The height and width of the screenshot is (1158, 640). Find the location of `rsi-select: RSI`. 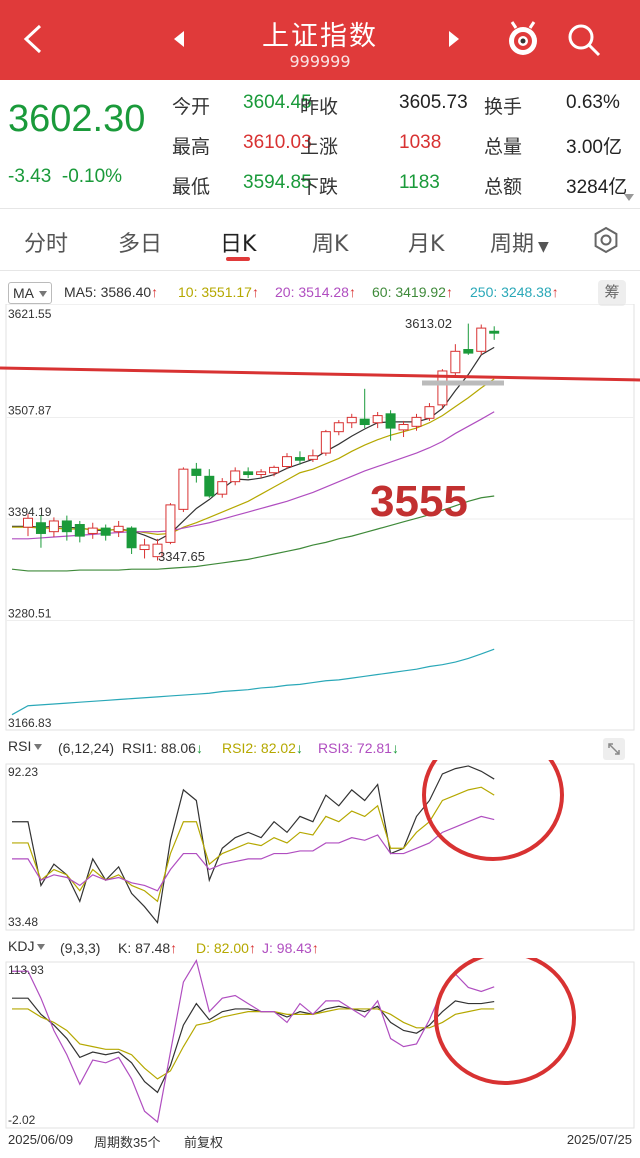

rsi-select: RSI is located at coordinates (25, 746).